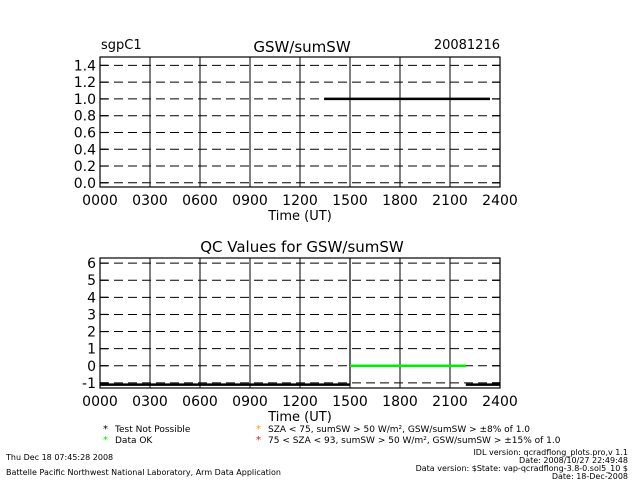 The height and width of the screenshot is (480, 640). Describe the element at coordinates (85, 133) in the screenshot. I see `y-tick-label: 0.6` at that location.